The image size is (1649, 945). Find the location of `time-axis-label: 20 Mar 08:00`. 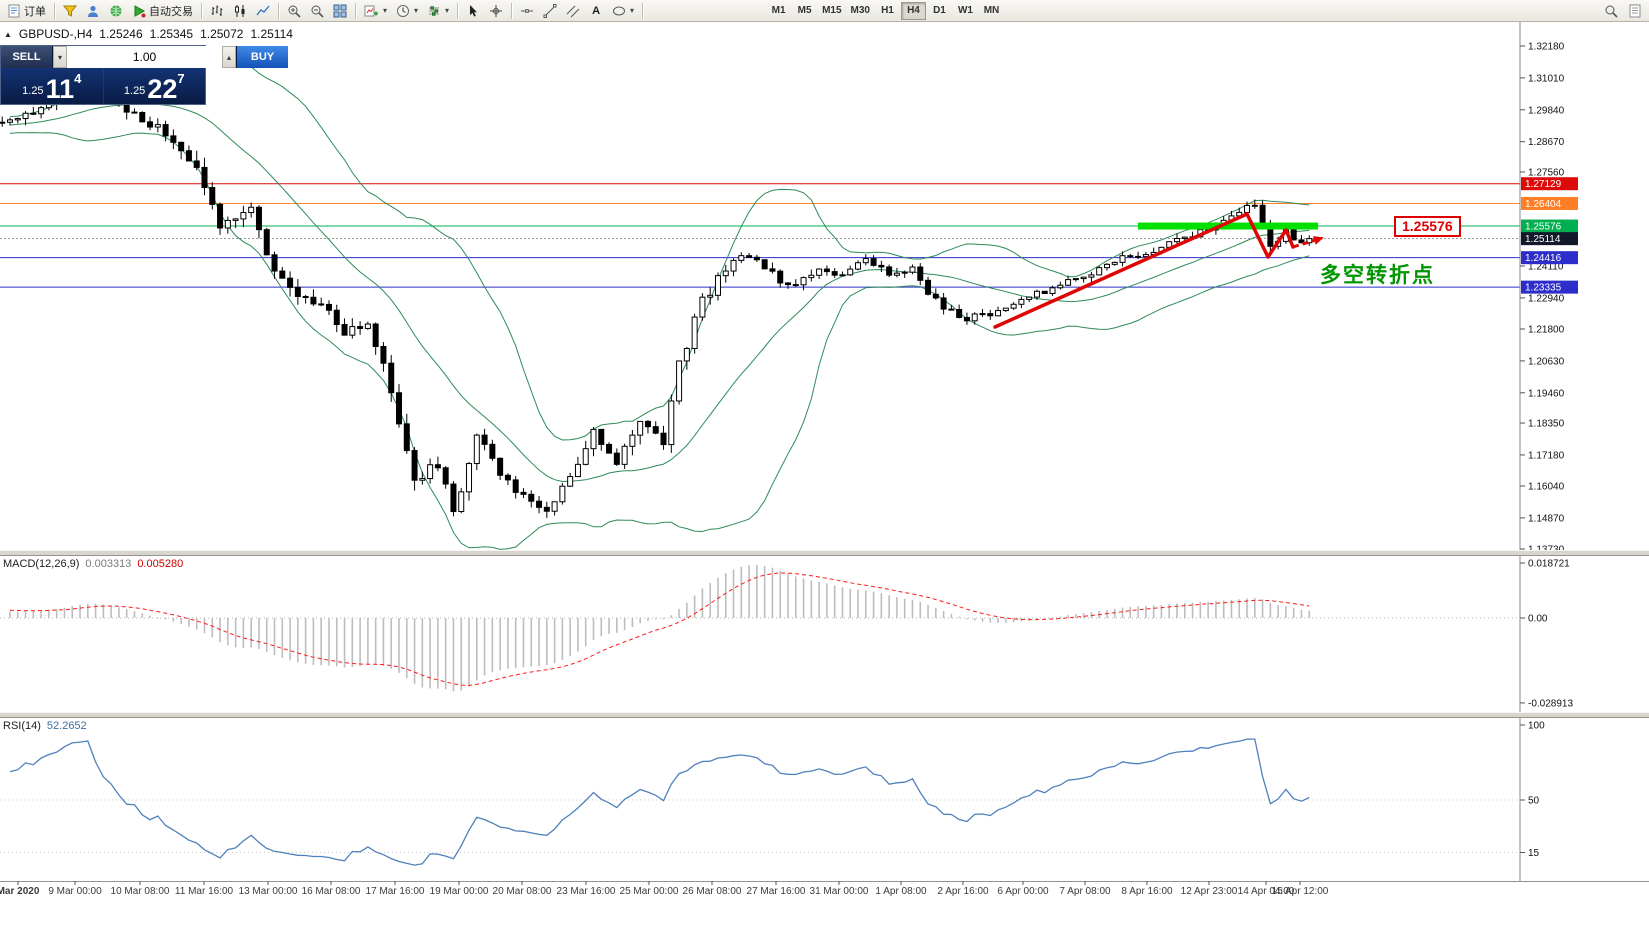

time-axis-label: 20 Mar 08:00 is located at coordinates (522, 891).